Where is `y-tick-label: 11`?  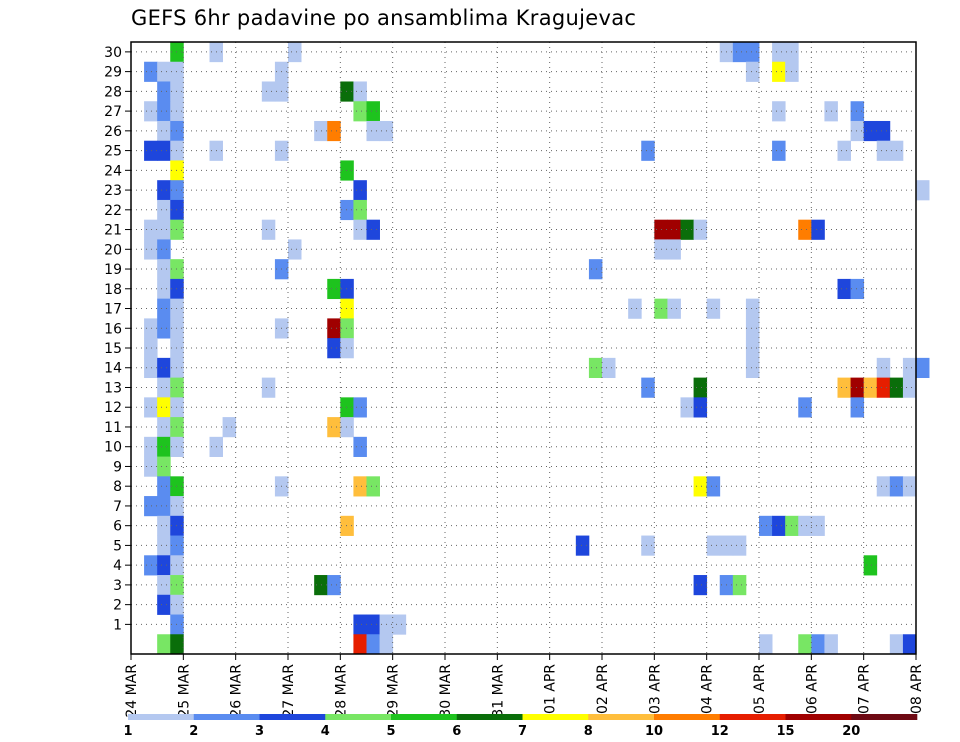 y-tick-label: 11 is located at coordinates (113, 428).